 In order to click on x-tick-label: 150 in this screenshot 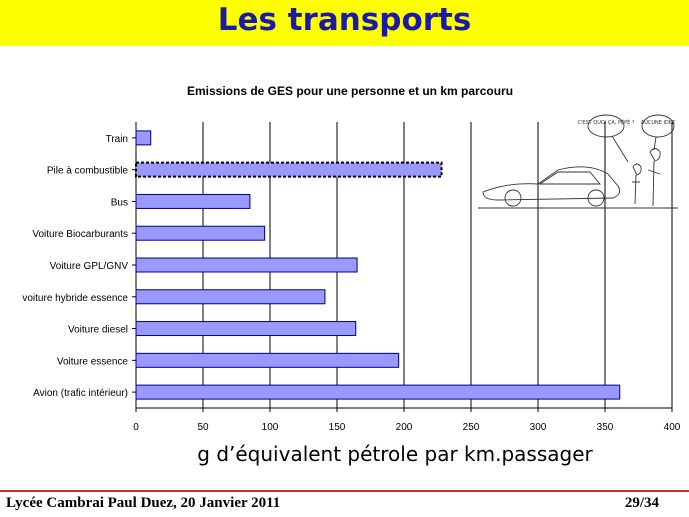, I will do `click(337, 427)`.